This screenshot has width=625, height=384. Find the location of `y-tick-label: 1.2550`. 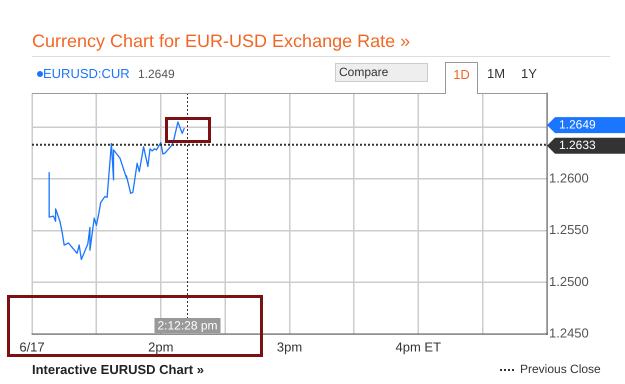

y-tick-label: 1.2550 is located at coordinates (569, 230).